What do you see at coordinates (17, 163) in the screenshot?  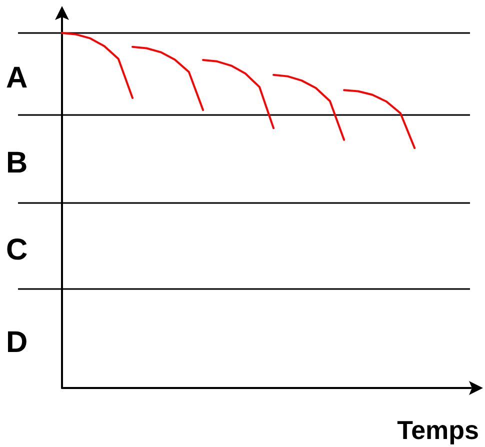 I see `text: B` at bounding box center [17, 163].